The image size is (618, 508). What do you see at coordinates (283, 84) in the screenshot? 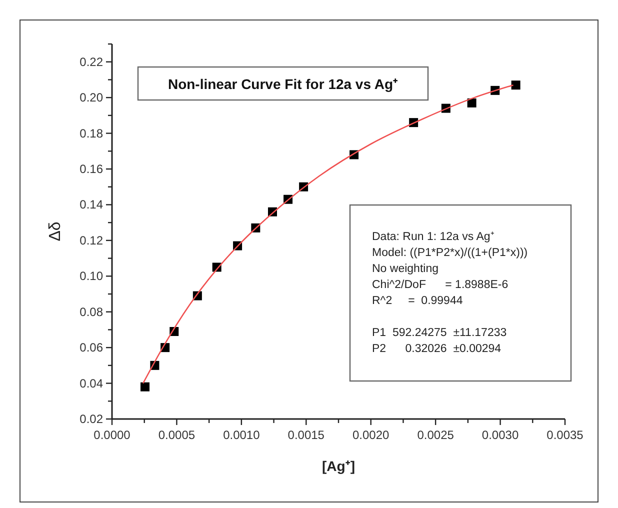
I see `text: Non-linear Curve Fit for 12a vs Ag⁺` at bounding box center [283, 84].